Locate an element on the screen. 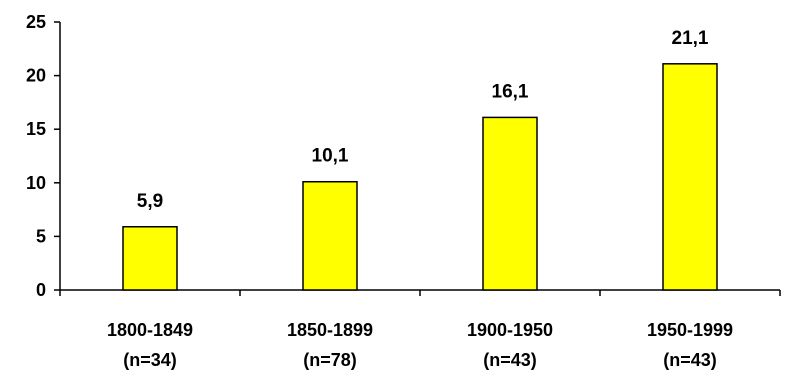 This screenshot has height=376, width=785. y-tick-label: 0 is located at coordinates (41, 290).